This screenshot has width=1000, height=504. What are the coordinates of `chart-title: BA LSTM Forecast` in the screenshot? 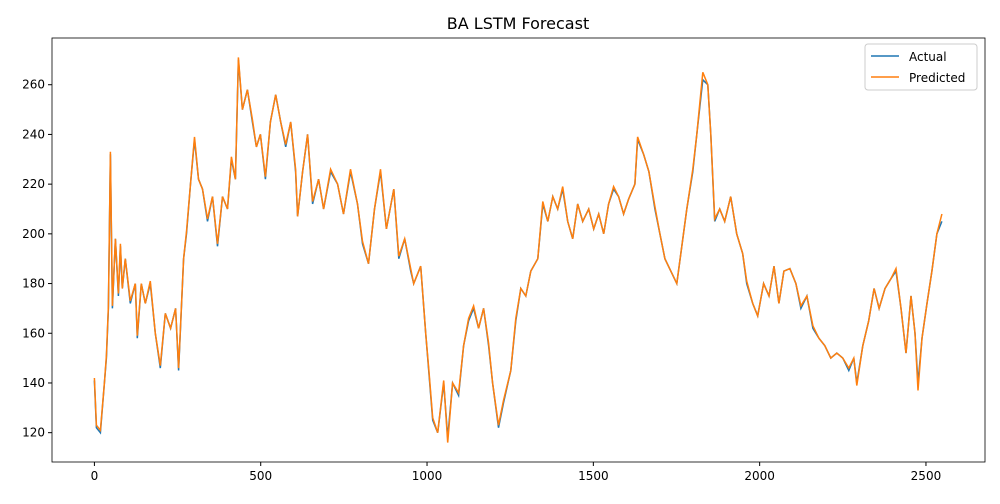 It's located at (518, 23).